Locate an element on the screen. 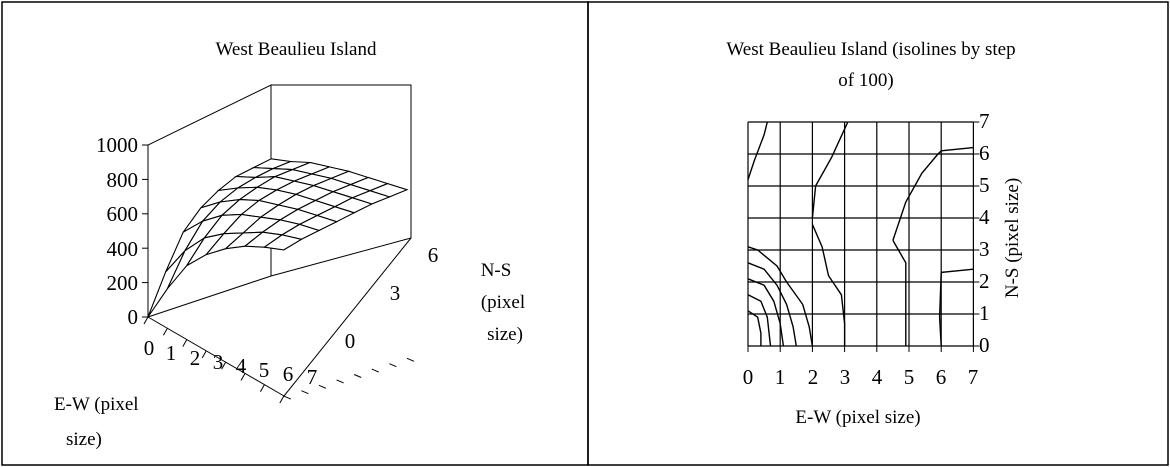 The image size is (1170, 467). contour-x-tick-label: 6 is located at coordinates (941, 377).